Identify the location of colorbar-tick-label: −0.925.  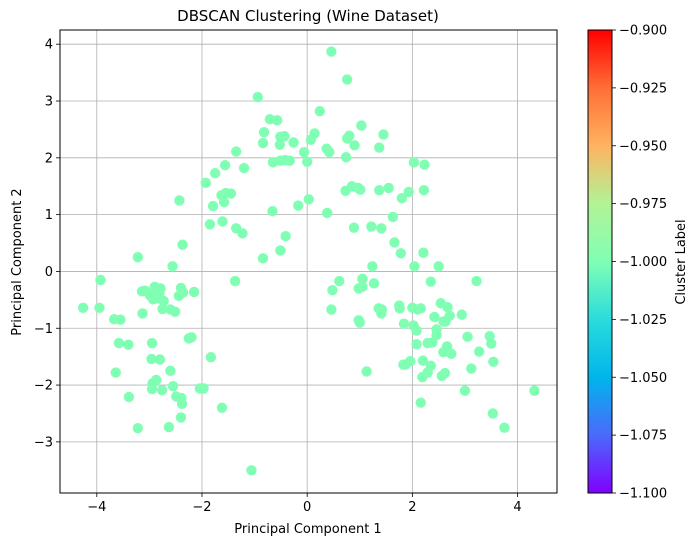
(643, 88).